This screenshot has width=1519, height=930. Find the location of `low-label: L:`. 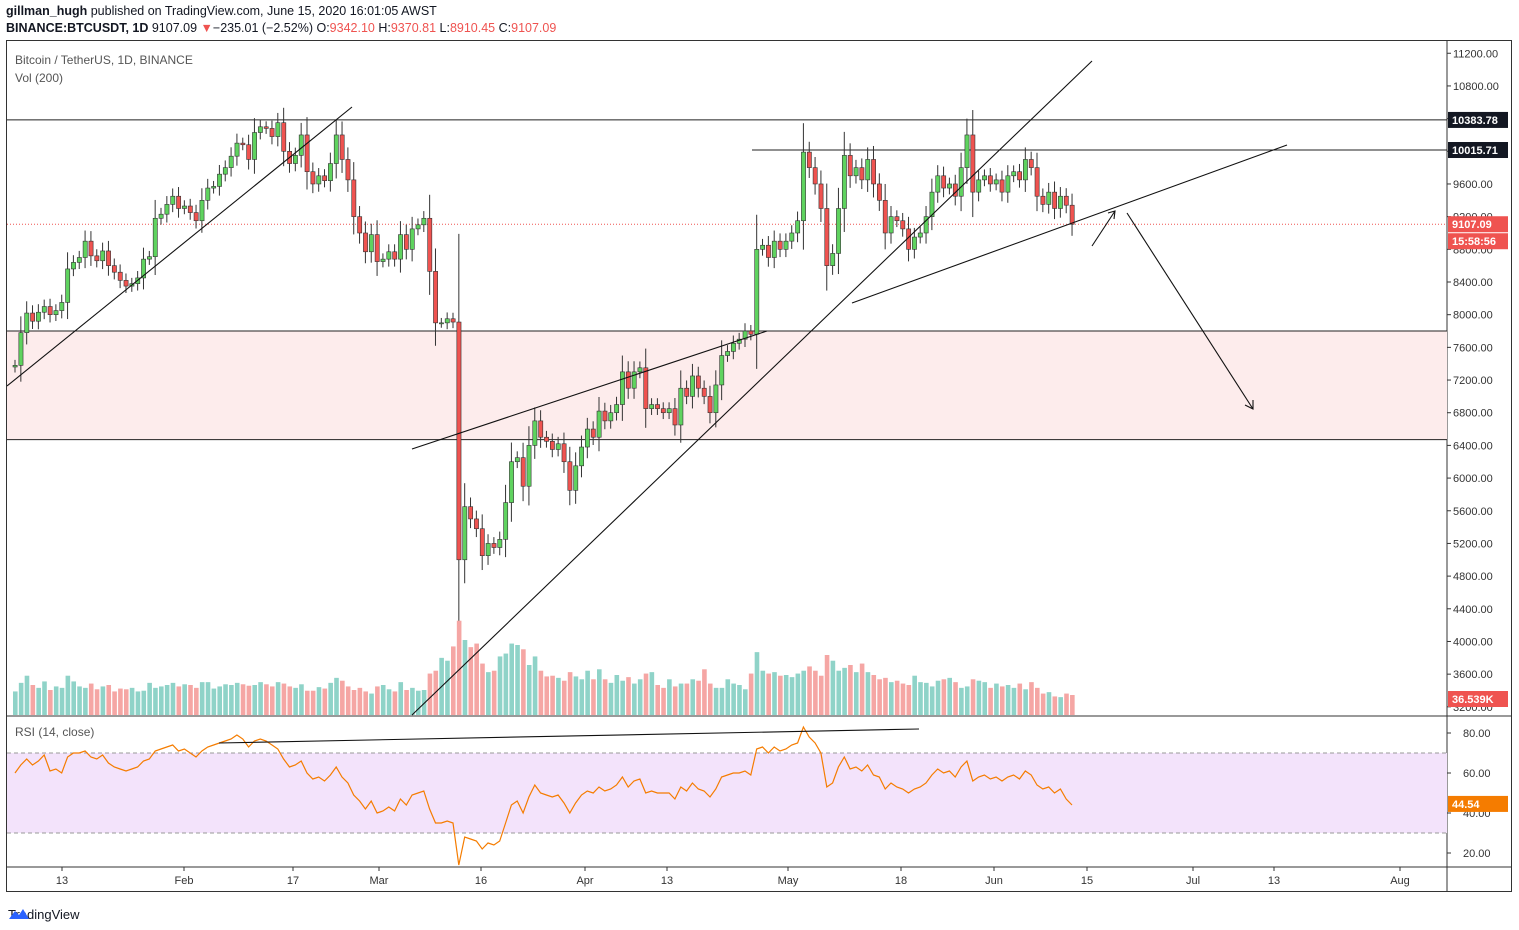

low-label: L: is located at coordinates (444, 28).